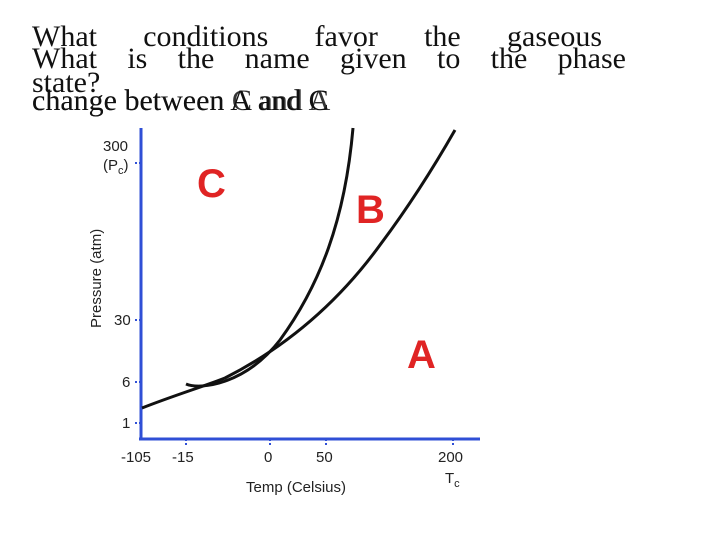 This screenshot has width=720, height=540. I want to click on x-tick-50: 50, so click(324, 457).